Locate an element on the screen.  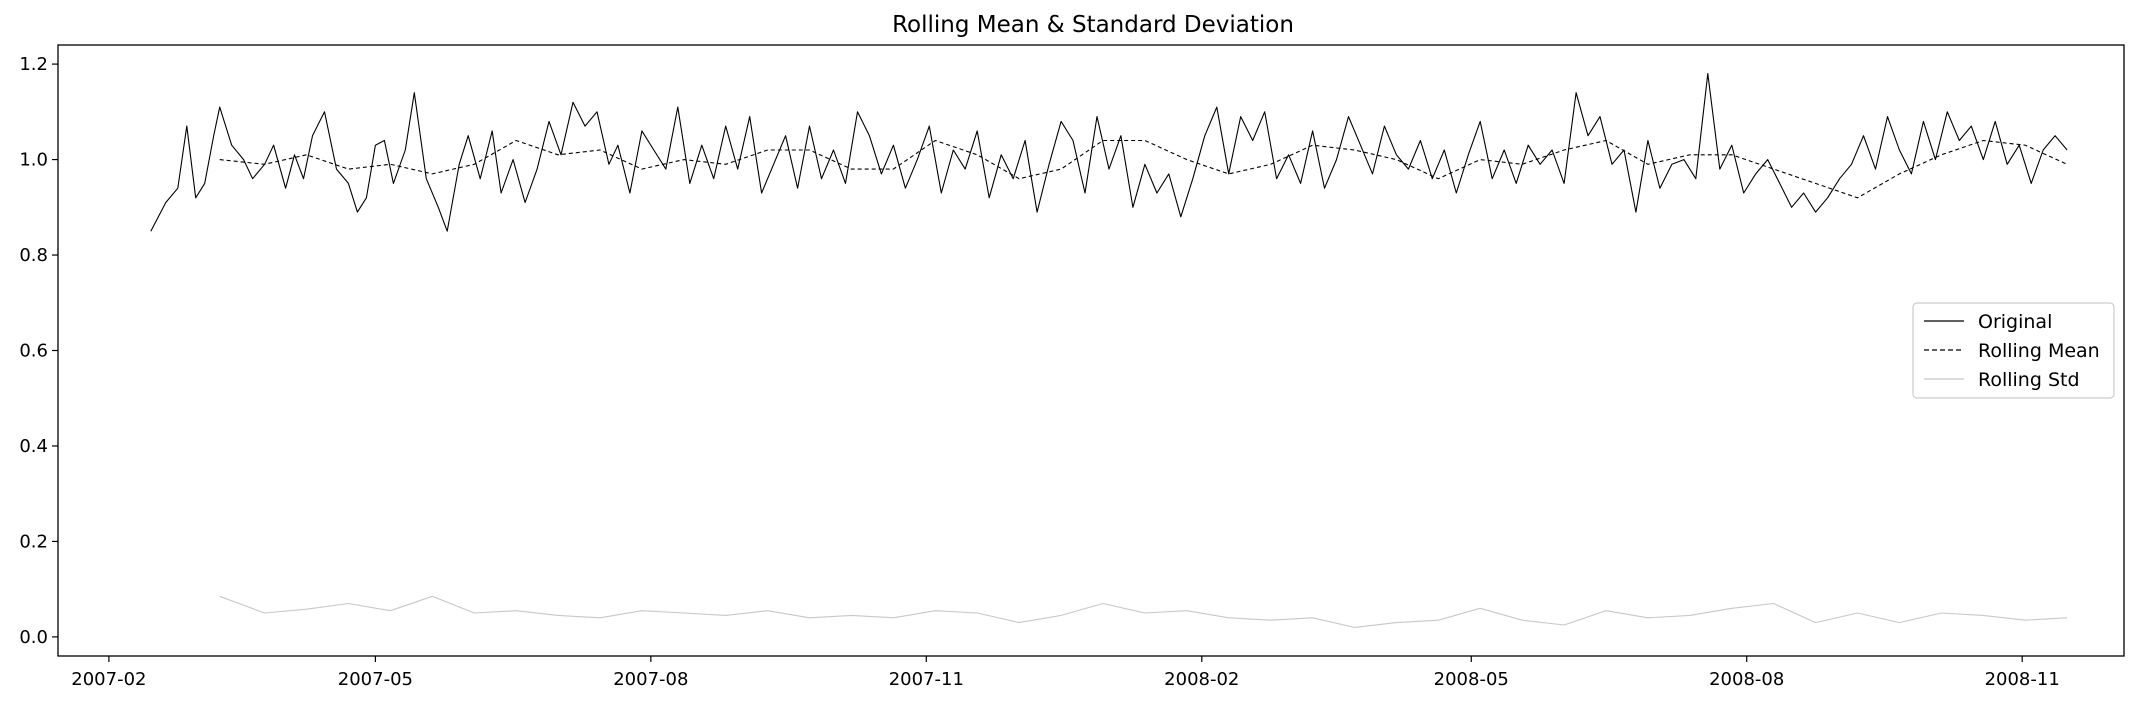
x-tick-label: 2008-08 is located at coordinates (1746, 679).